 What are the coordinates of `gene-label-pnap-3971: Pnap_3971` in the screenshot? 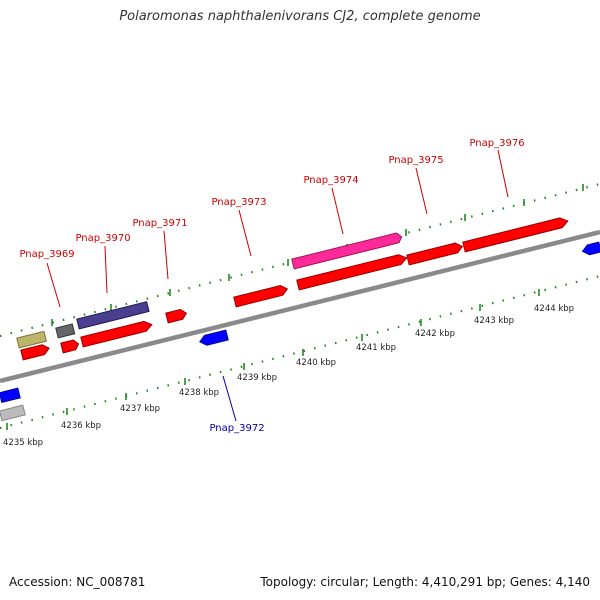 It's located at (159, 223).